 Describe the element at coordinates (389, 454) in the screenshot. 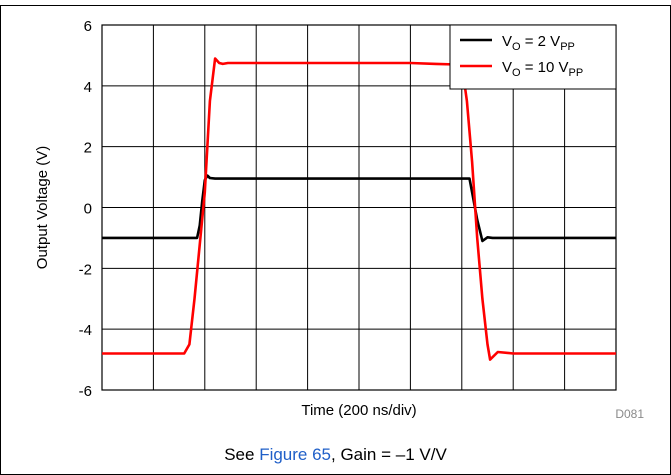

I see `caption-suffix: , Gain = –1 V/V` at that location.